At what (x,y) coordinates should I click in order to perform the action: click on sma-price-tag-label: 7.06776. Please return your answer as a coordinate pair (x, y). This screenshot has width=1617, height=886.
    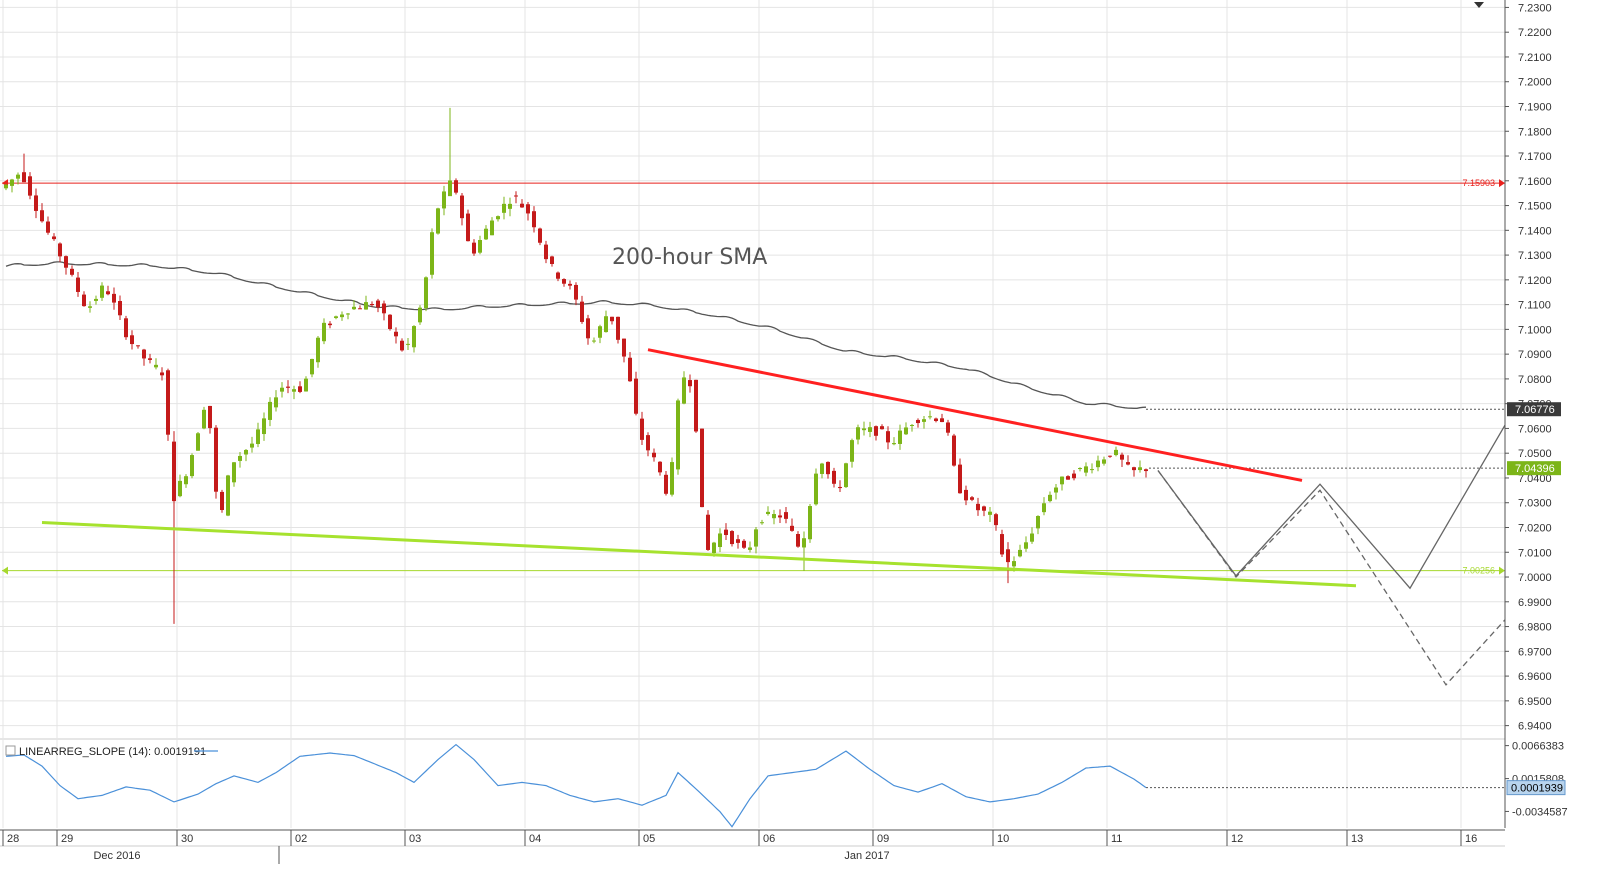
    Looking at the image, I should click on (1535, 410).